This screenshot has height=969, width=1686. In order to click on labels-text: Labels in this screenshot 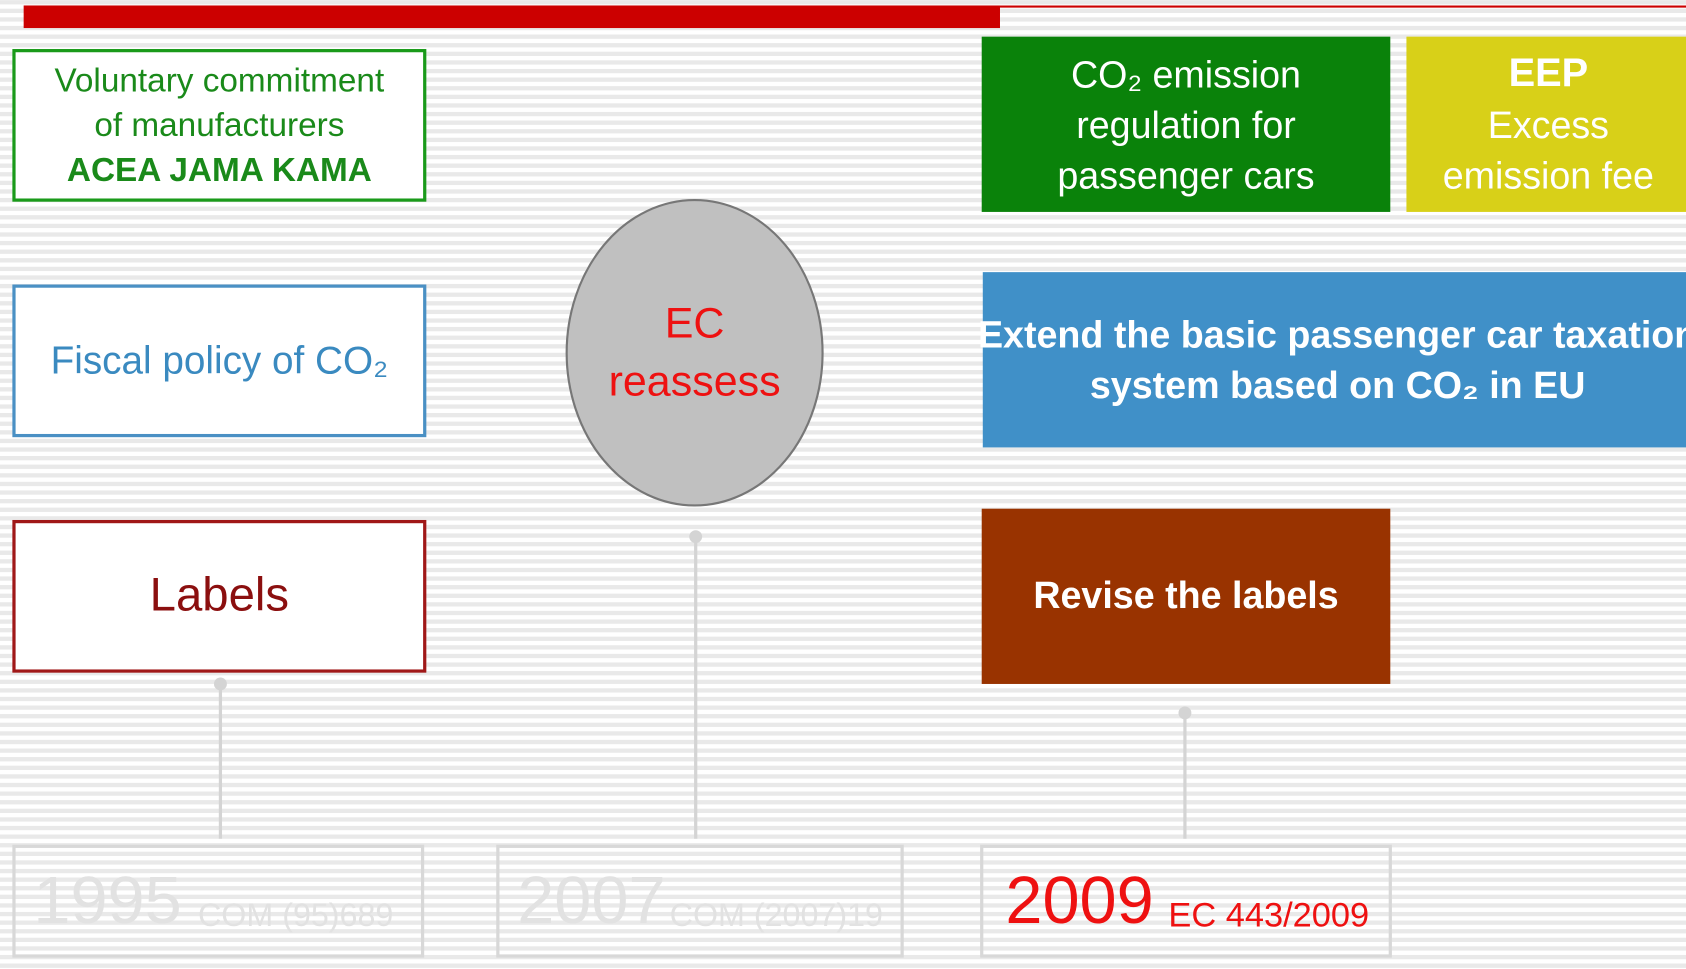, I will do `click(219, 594)`.